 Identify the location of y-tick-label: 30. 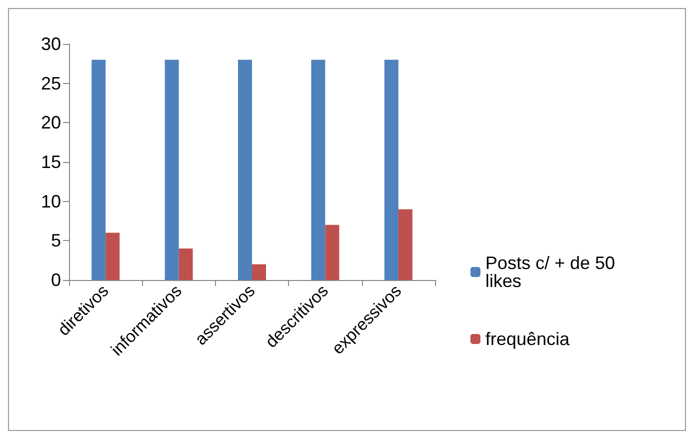
(50, 44).